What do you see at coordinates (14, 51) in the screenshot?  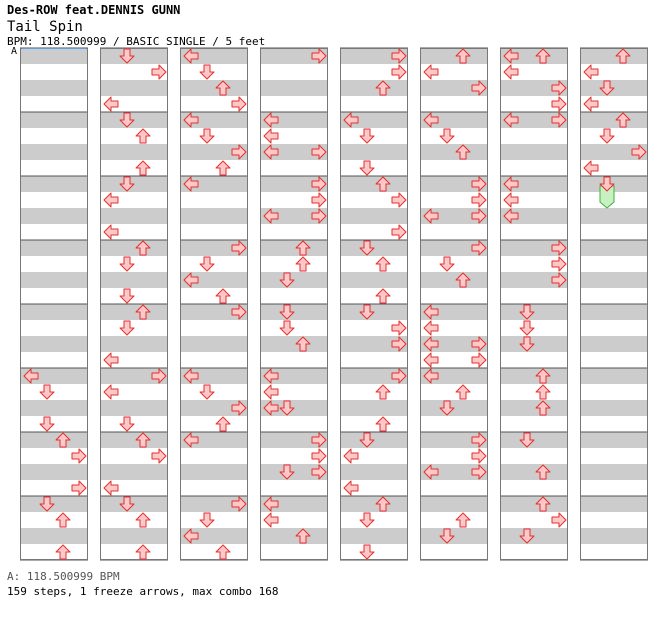 I see `bpm-marker-label: A` at bounding box center [14, 51].